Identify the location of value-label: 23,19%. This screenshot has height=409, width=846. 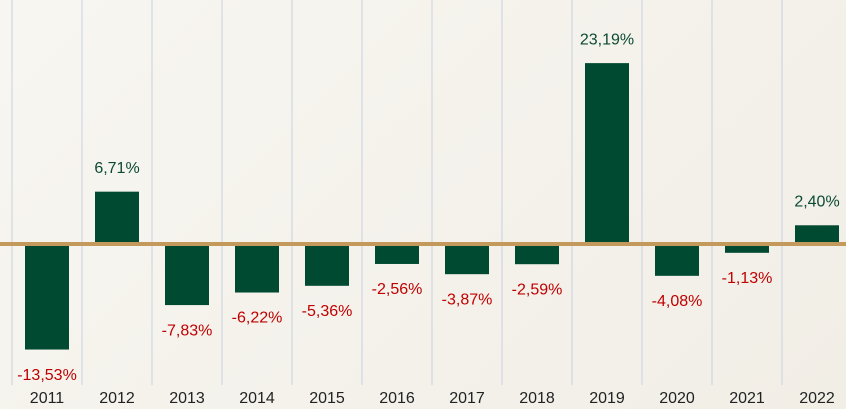
(607, 39).